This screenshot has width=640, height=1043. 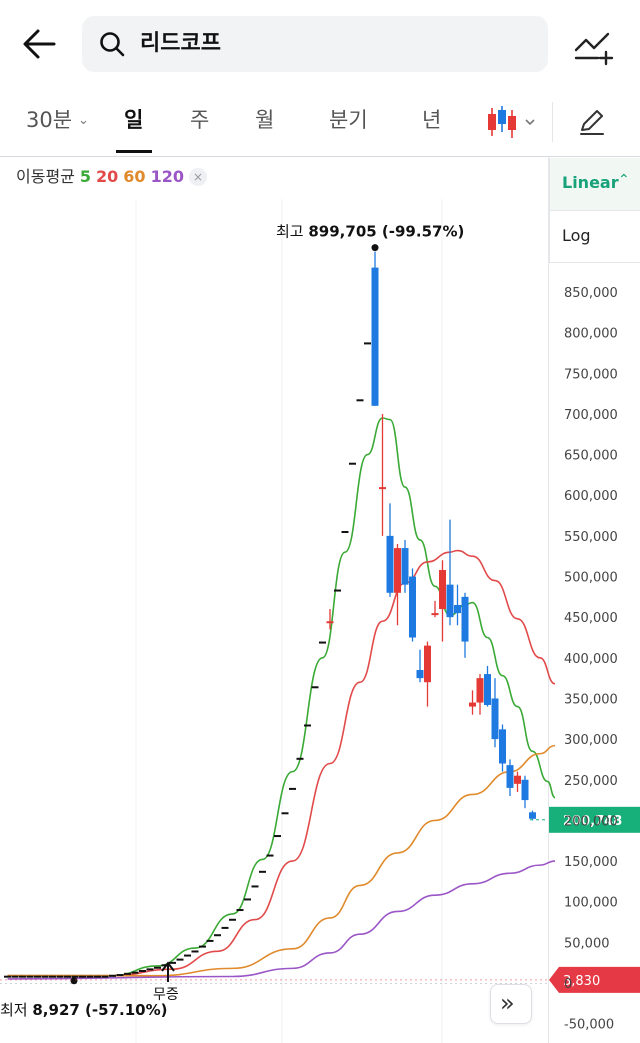 What do you see at coordinates (591, 537) in the screenshot?
I see `y-tick-label: 550,000` at bounding box center [591, 537].